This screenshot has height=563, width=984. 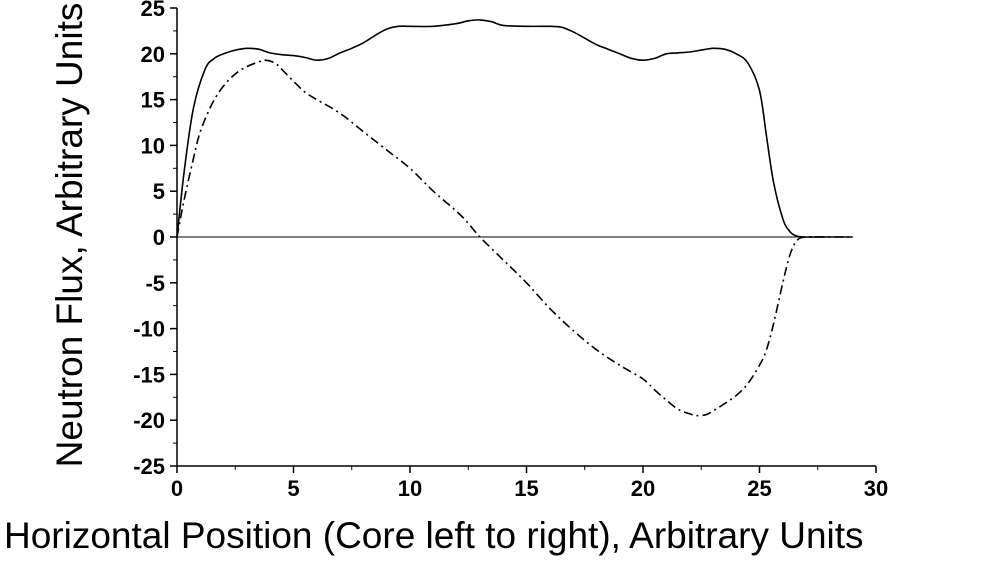 I want to click on x-tick-label: 20, so click(x=643, y=488).